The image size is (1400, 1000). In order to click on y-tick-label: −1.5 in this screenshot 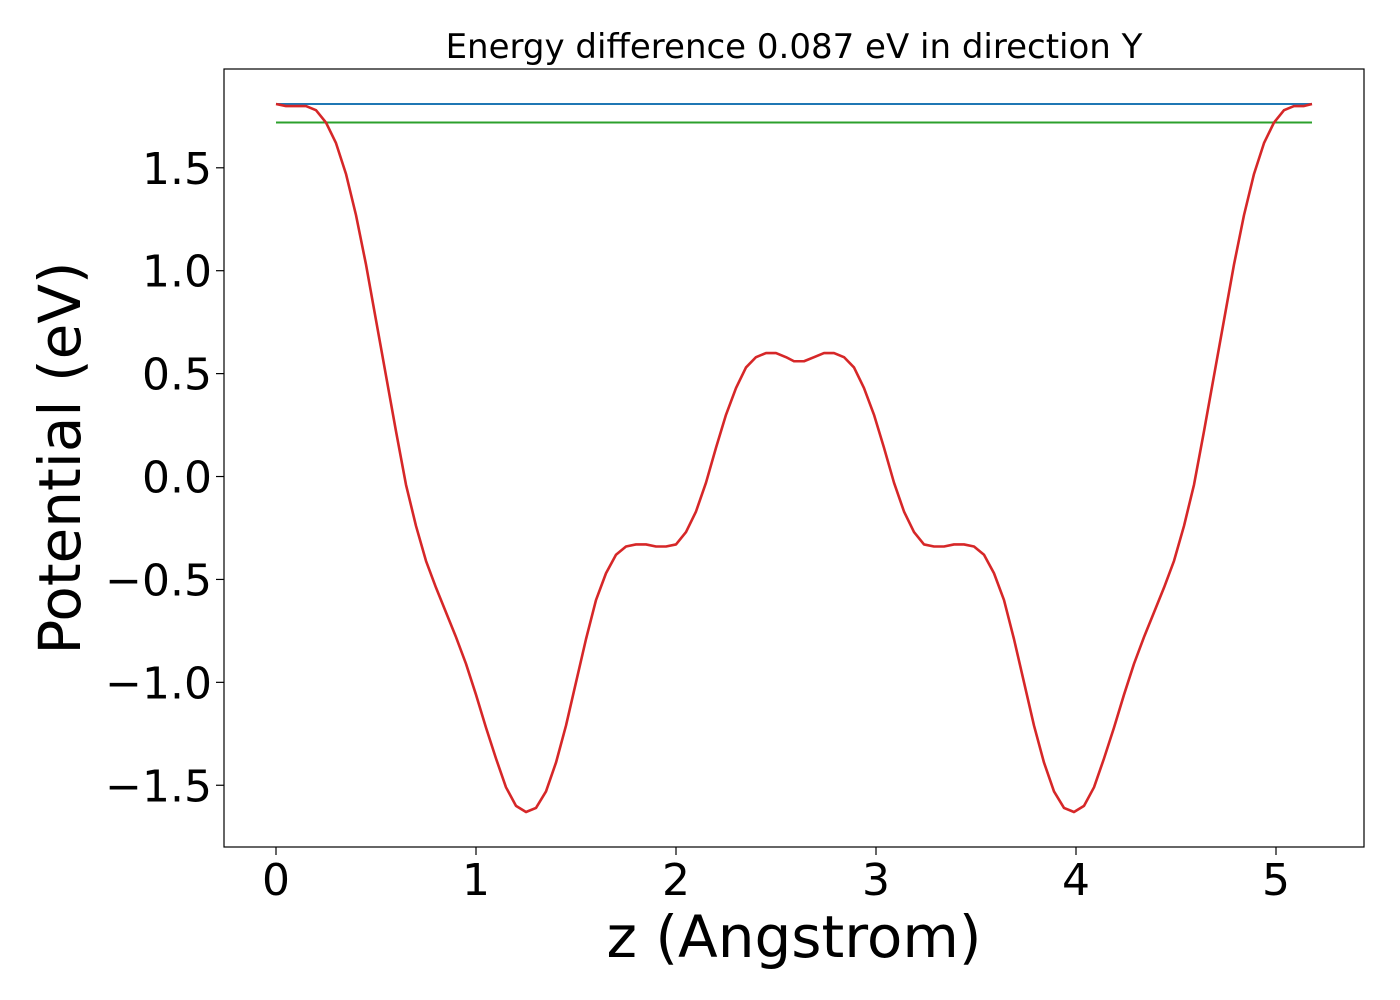, I will do `click(158, 786)`.